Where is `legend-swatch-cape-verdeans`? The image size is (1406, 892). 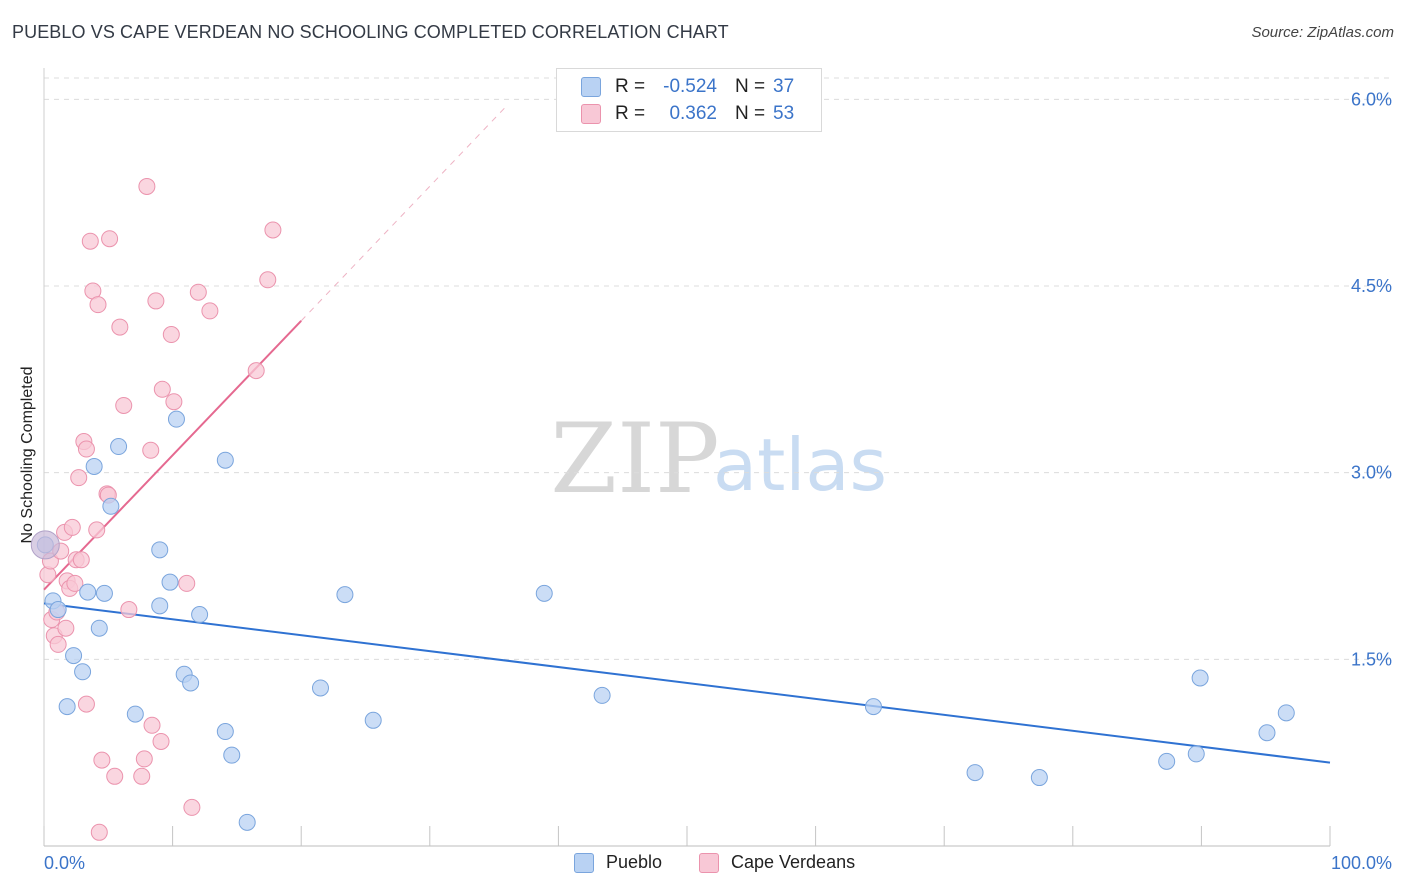
legend-swatch-cape-verdeans is located at coordinates (591, 114).